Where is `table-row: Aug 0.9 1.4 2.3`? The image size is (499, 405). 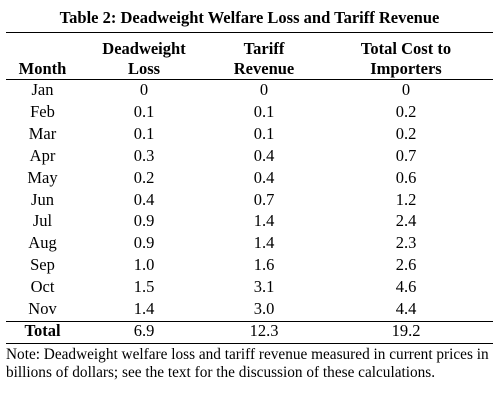
table-row: Aug 0.9 1.4 2.3 is located at coordinates (249, 243).